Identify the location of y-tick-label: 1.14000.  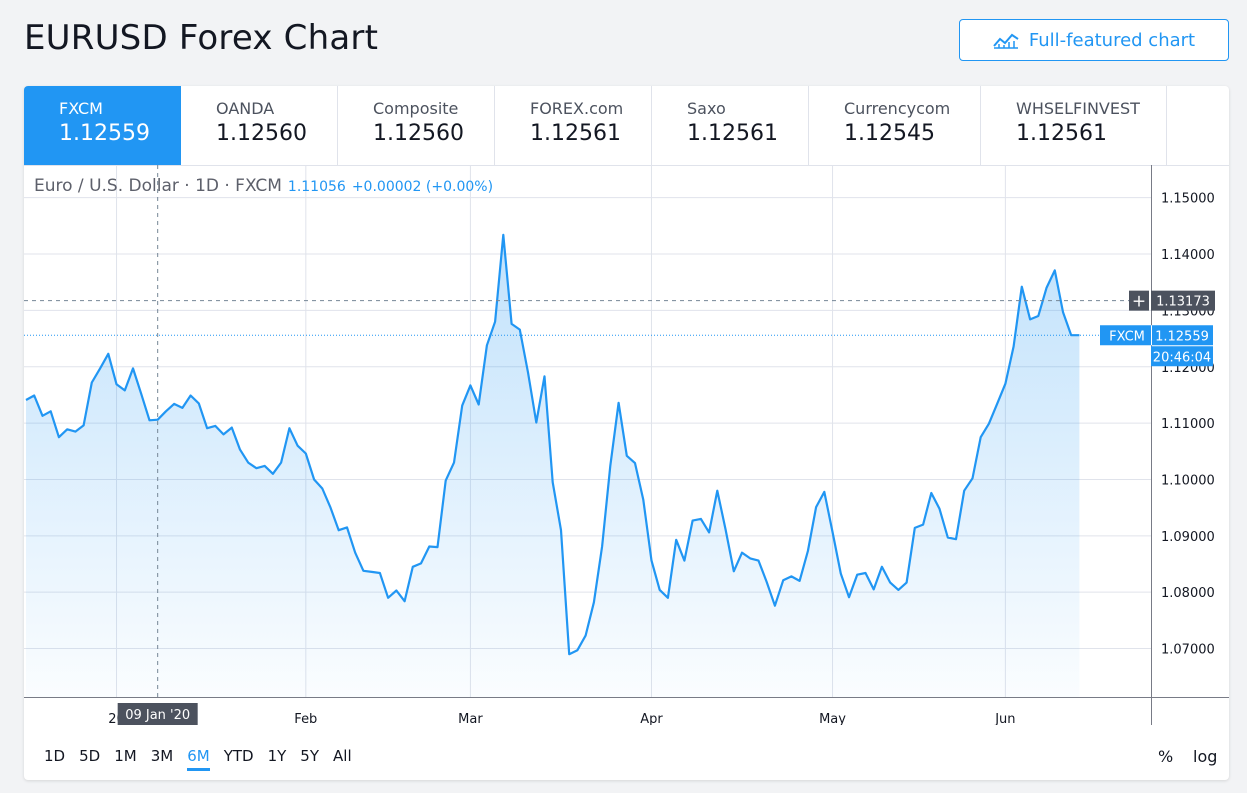
(1188, 255).